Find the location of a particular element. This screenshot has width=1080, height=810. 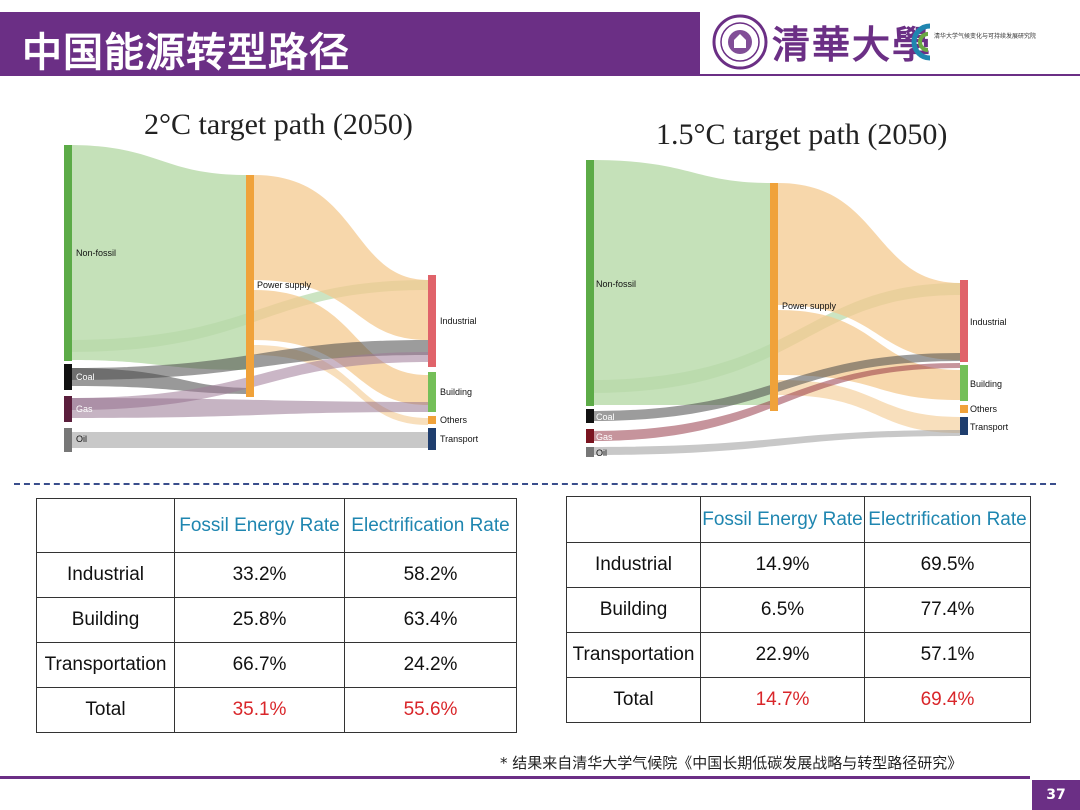

table-row: Transportation 22.9% 57.1% is located at coordinates (798, 655).